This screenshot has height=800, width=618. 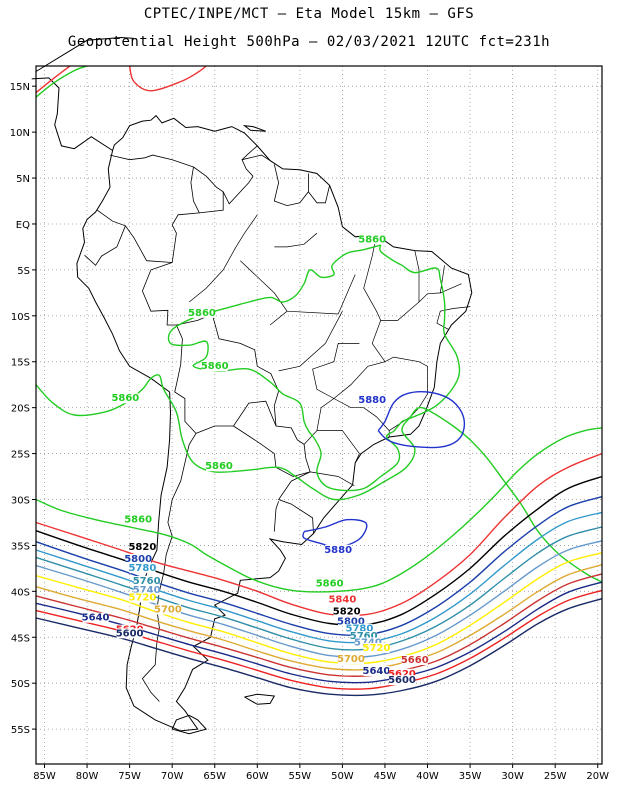 I want to click on lat-tick-label: 25S, so click(x=20, y=455).